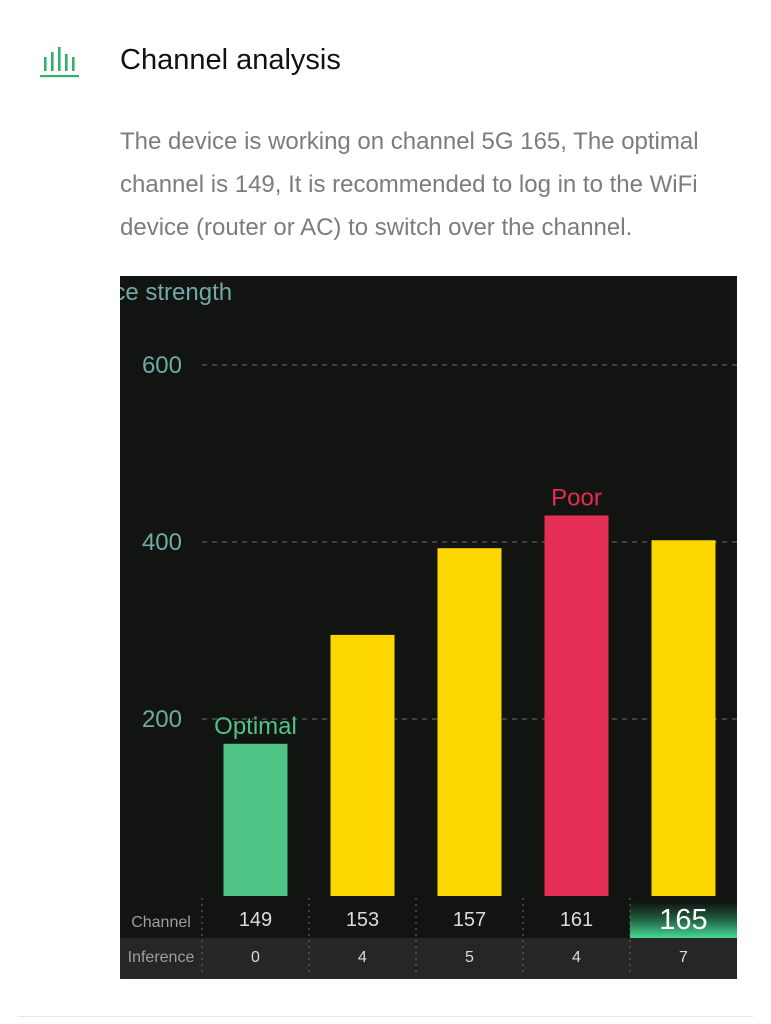 The width and height of the screenshot is (771, 1024). What do you see at coordinates (176, 292) in the screenshot?
I see `y-axis-label: nce strength` at bounding box center [176, 292].